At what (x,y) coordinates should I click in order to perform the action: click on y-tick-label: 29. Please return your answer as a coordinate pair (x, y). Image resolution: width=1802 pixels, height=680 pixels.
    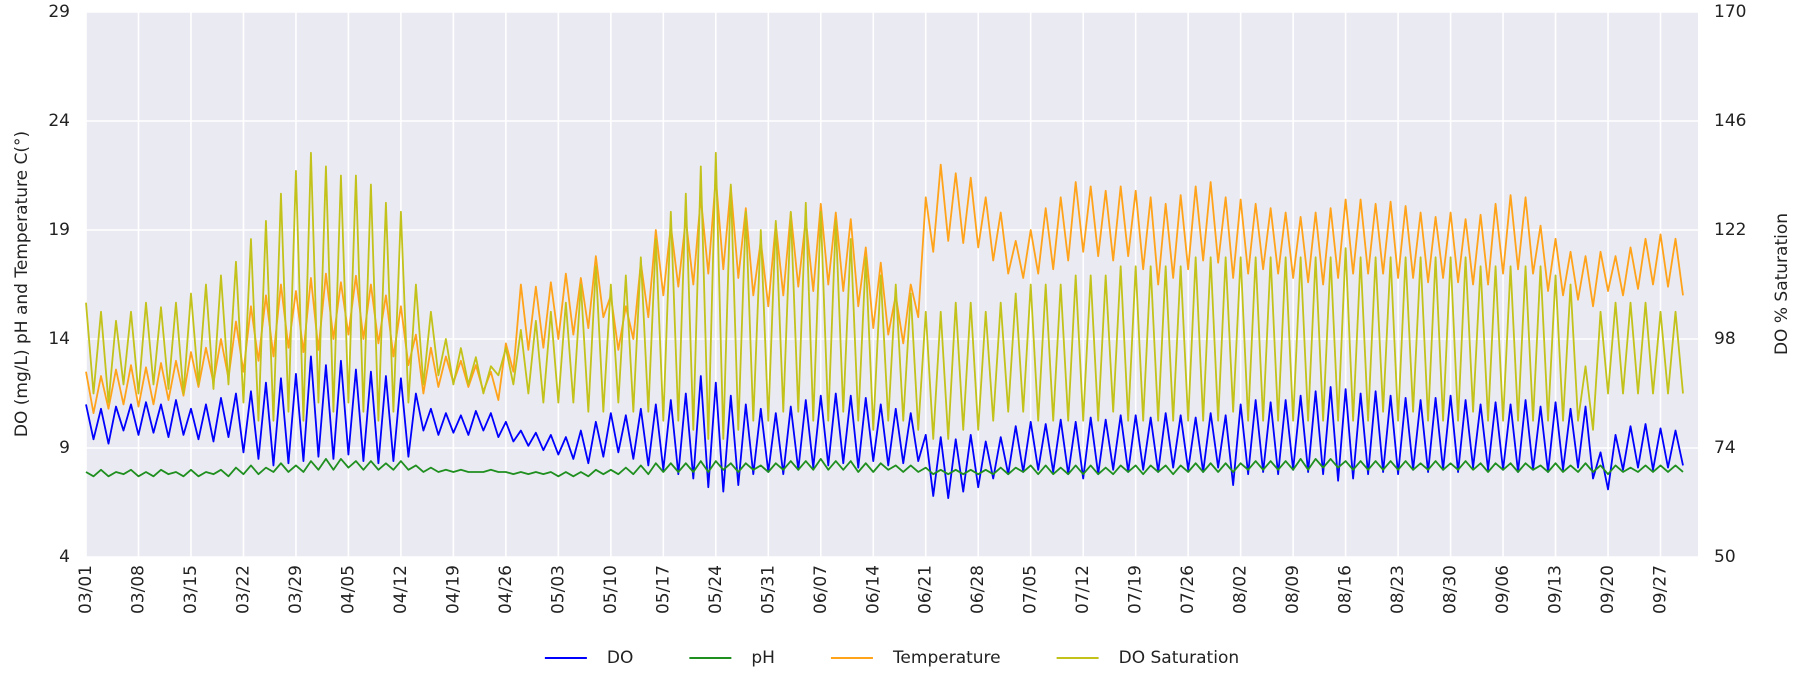
    Looking at the image, I should click on (59, 12).